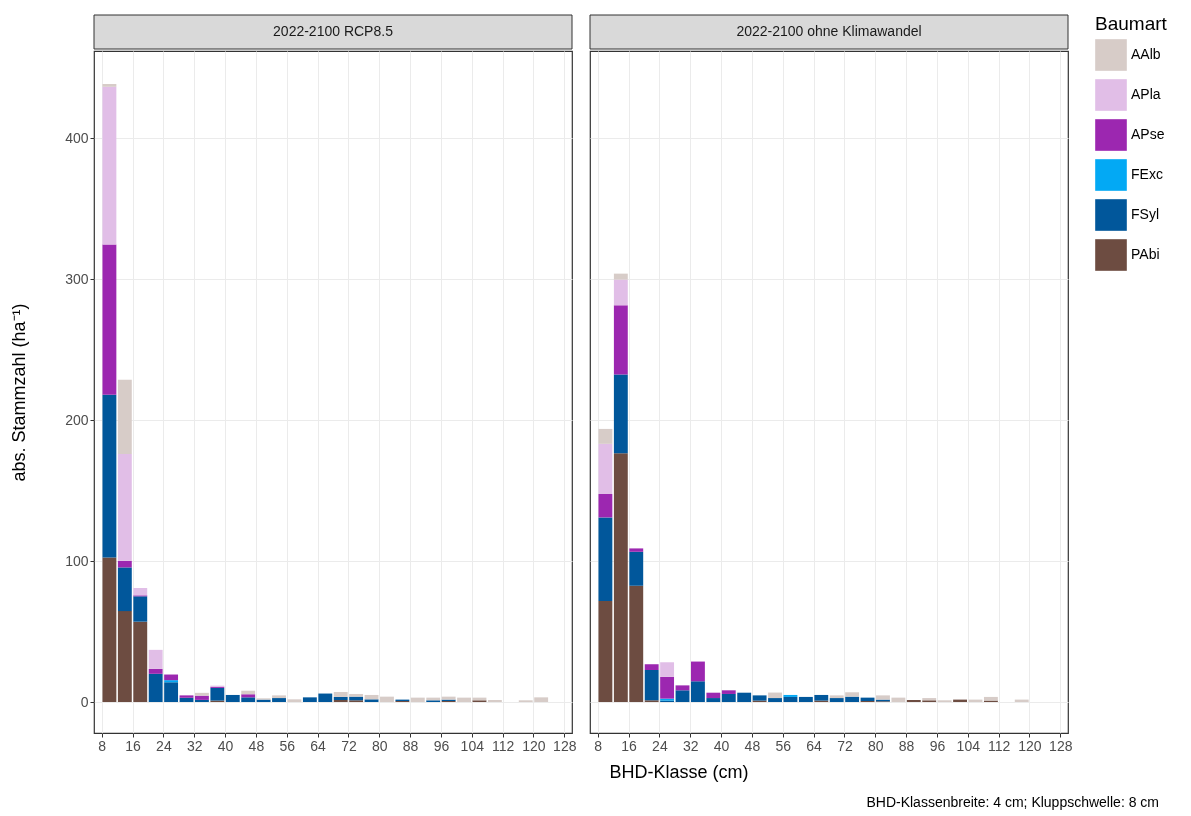  I want to click on legend-label: FSyl, so click(1145, 214).